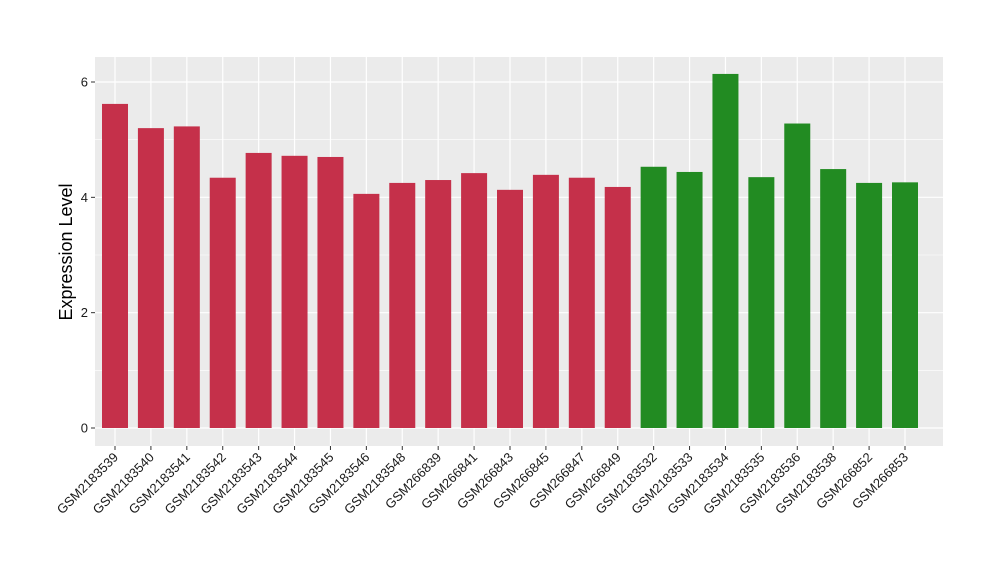 This screenshot has width=1000, height=580. Describe the element at coordinates (84, 82) in the screenshot. I see `y-tick-label: 6` at that location.